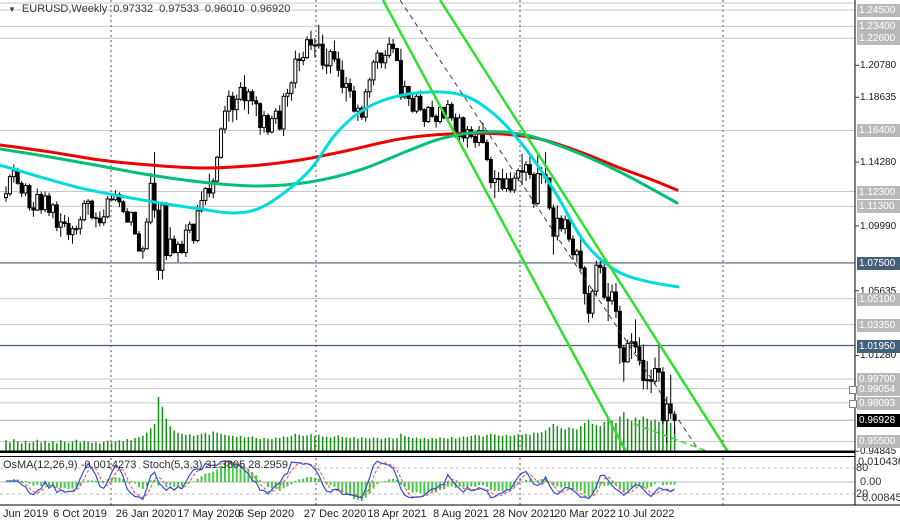 Image resolution: width=900 pixels, height=524 pixels. I want to click on ohlc-open: 0.97332, so click(133, 9).